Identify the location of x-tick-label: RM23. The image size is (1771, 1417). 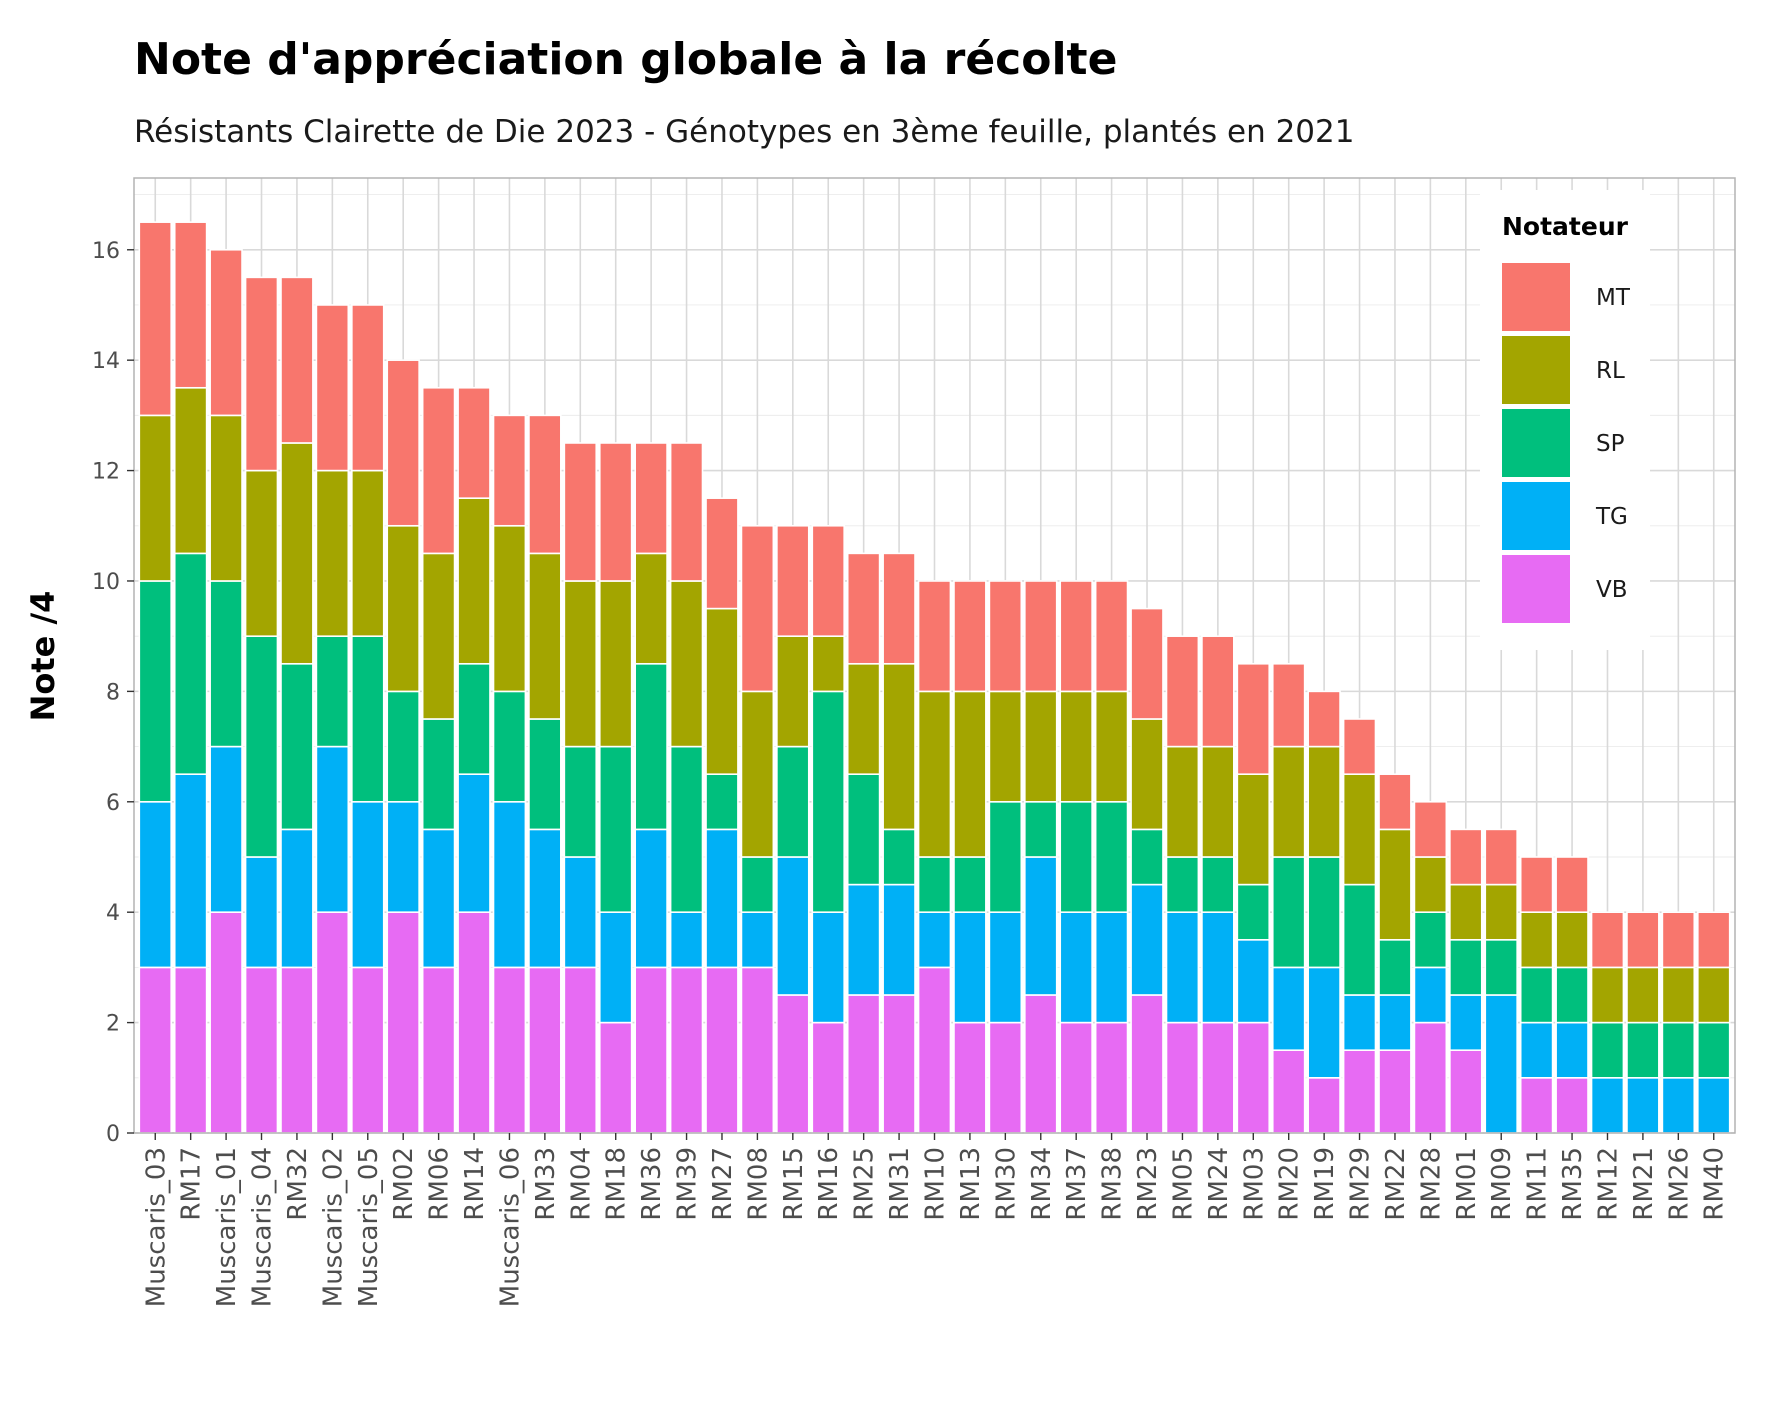
(1148, 1184).